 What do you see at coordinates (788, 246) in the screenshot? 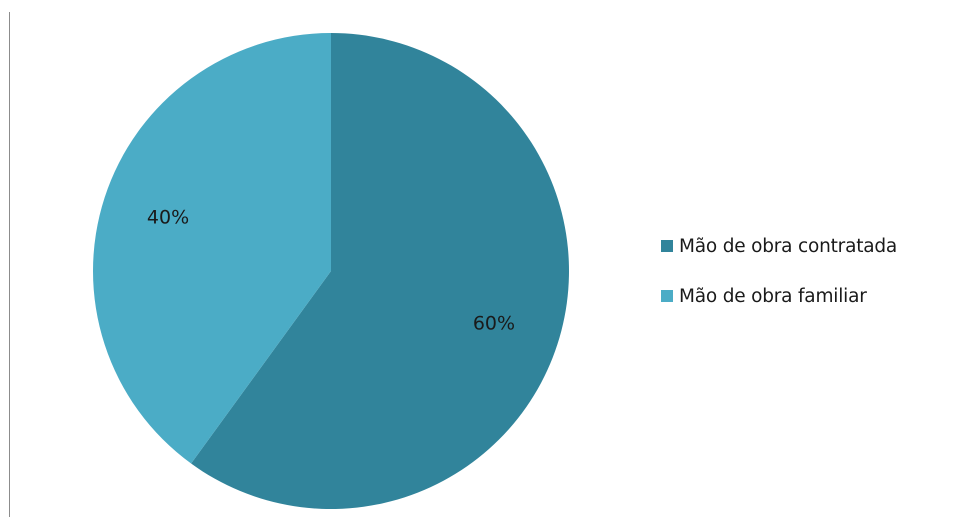
I see `legend-label-contratada: Mão de obra contratada` at bounding box center [788, 246].